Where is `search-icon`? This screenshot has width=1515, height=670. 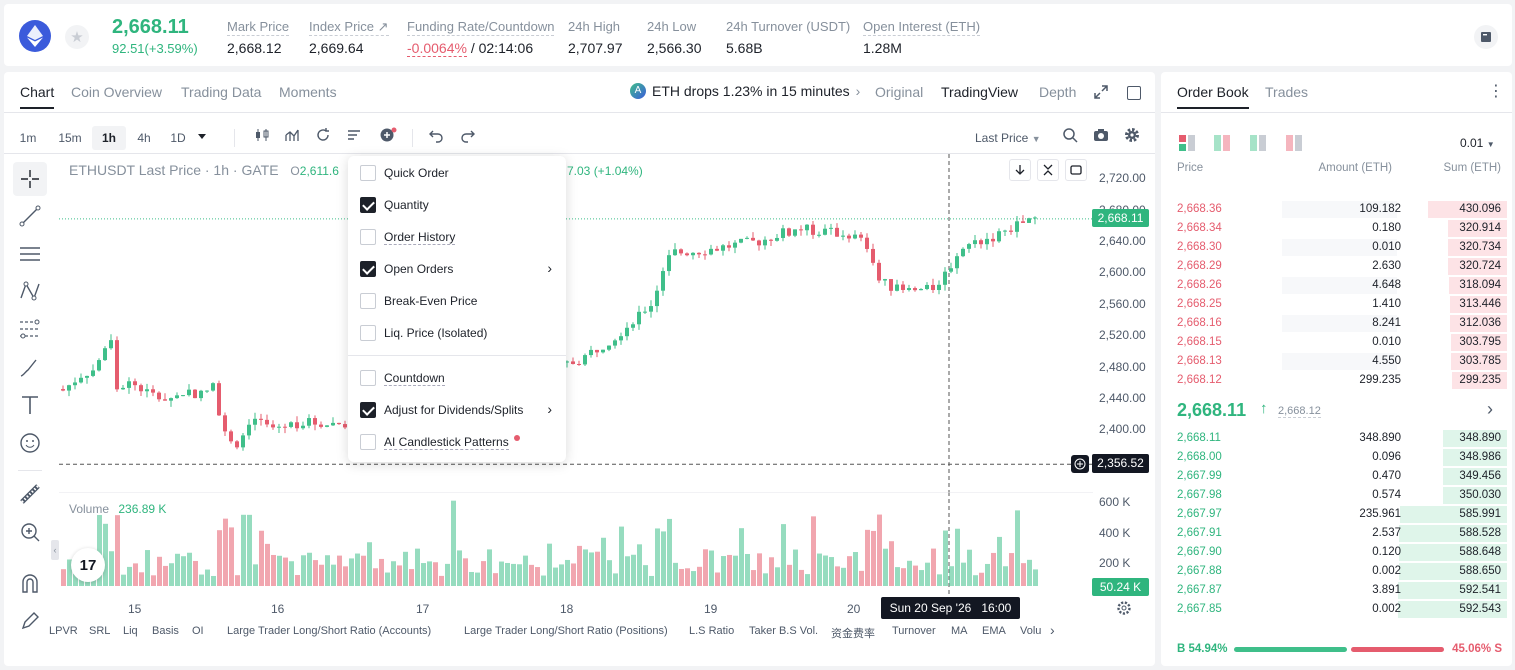
search-icon is located at coordinates (1070, 137).